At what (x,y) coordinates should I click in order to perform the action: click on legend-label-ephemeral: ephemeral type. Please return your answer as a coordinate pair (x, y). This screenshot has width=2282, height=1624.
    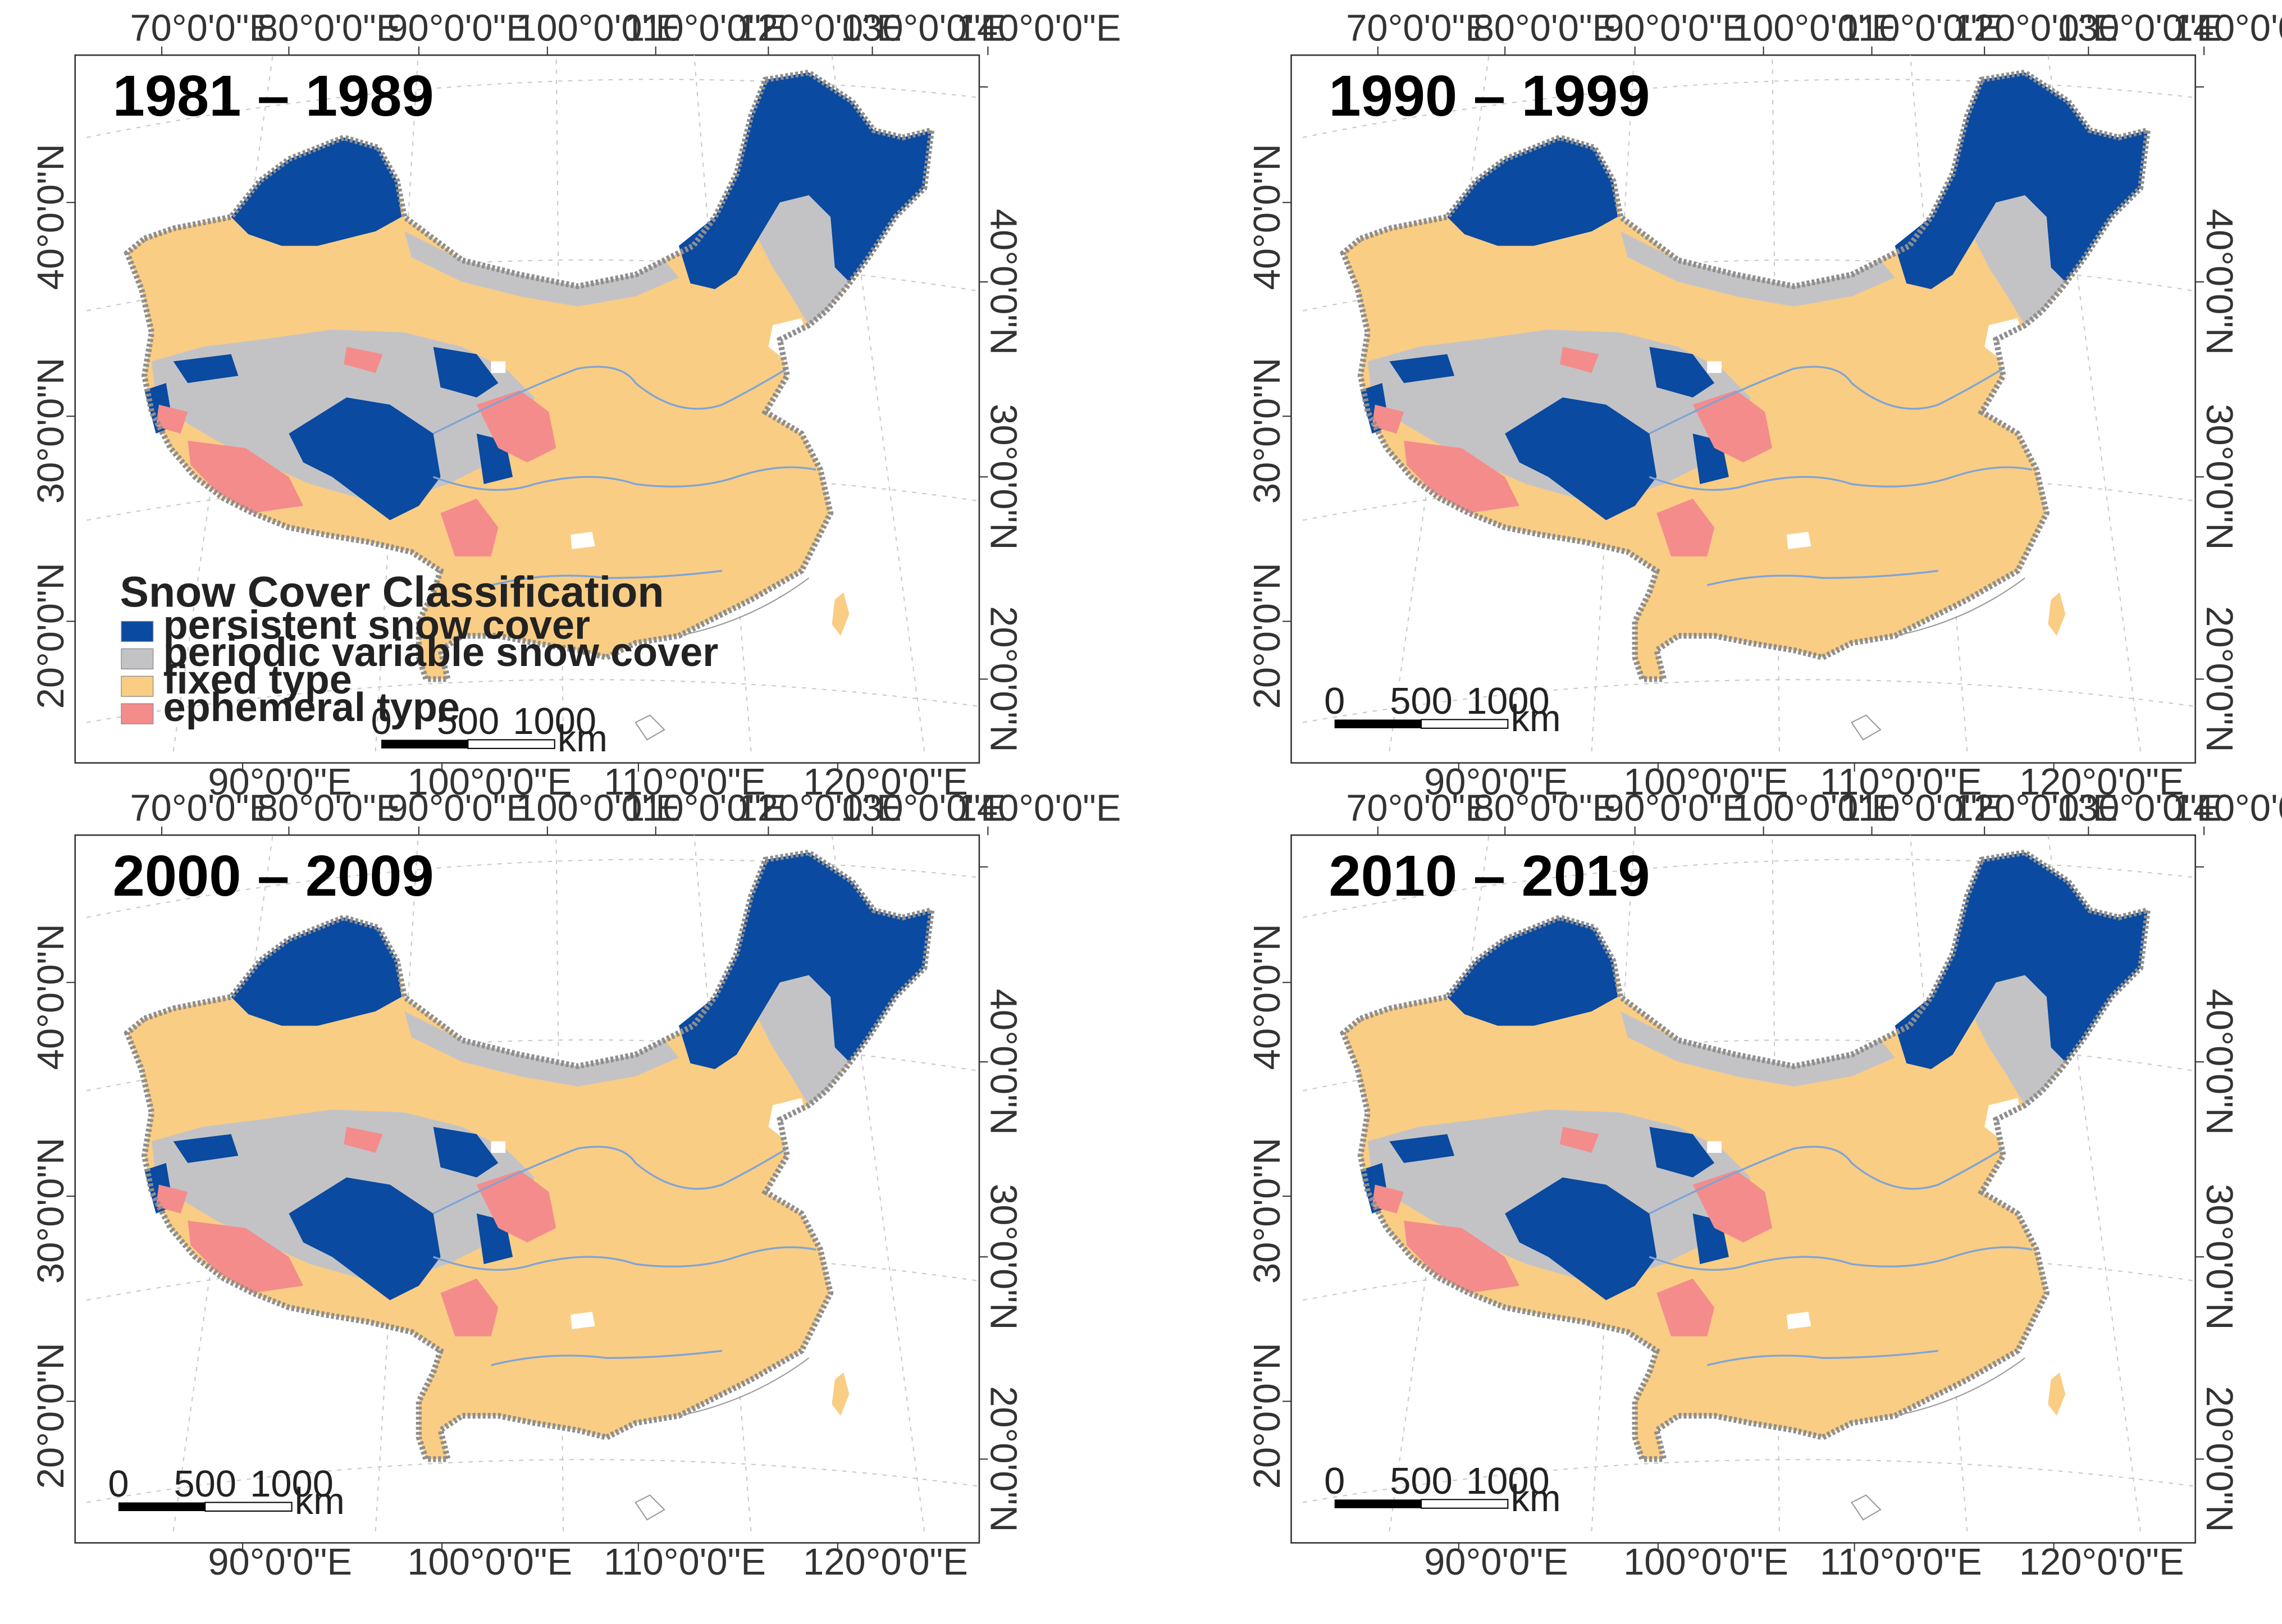
    Looking at the image, I should click on (311, 707).